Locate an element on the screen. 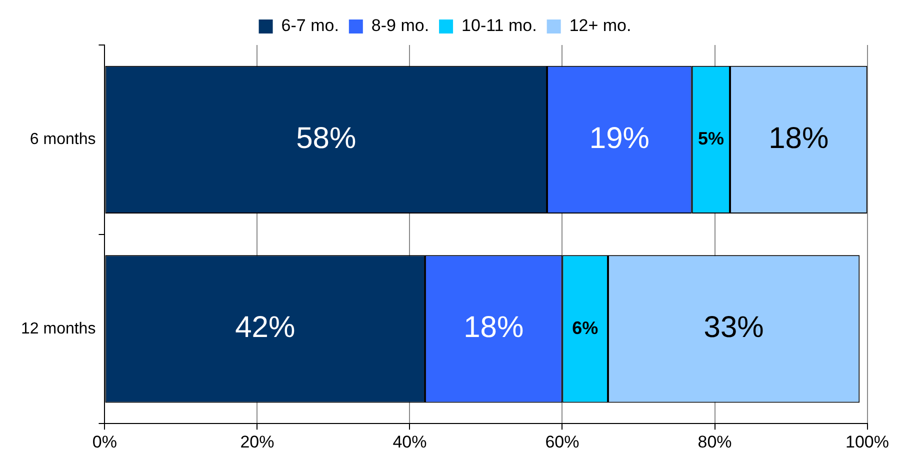  legend-label: 10-11 mo. is located at coordinates (499, 26).